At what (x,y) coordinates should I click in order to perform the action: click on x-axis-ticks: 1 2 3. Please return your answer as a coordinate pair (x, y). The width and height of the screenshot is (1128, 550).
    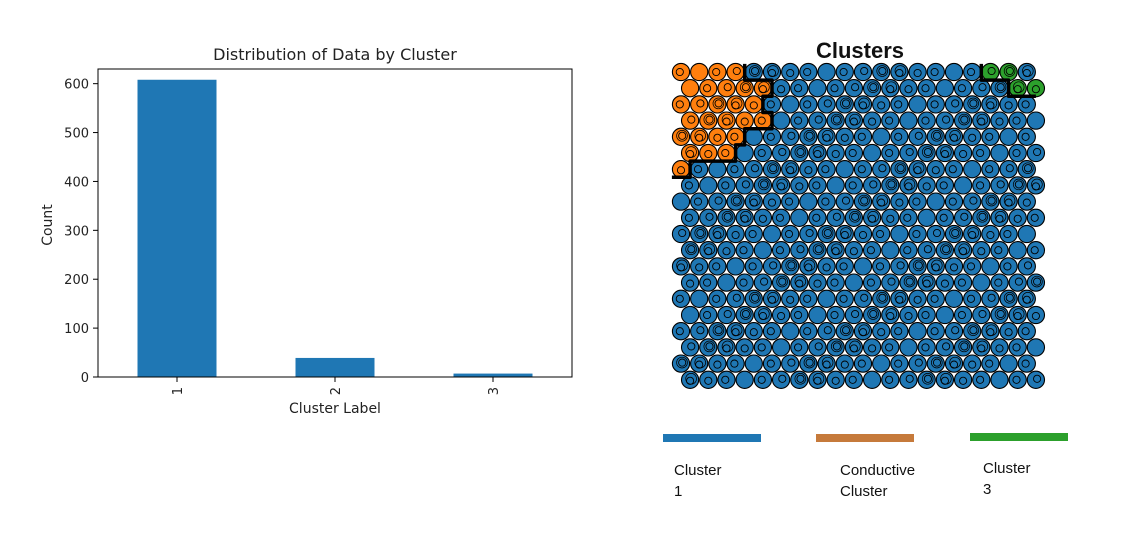
    Looking at the image, I should click on (336, 386).